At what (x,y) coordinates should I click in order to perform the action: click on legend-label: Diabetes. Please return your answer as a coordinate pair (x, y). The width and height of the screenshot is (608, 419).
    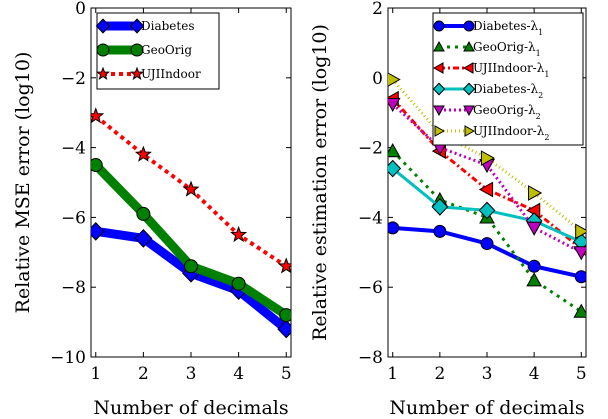
    Looking at the image, I should click on (167, 26).